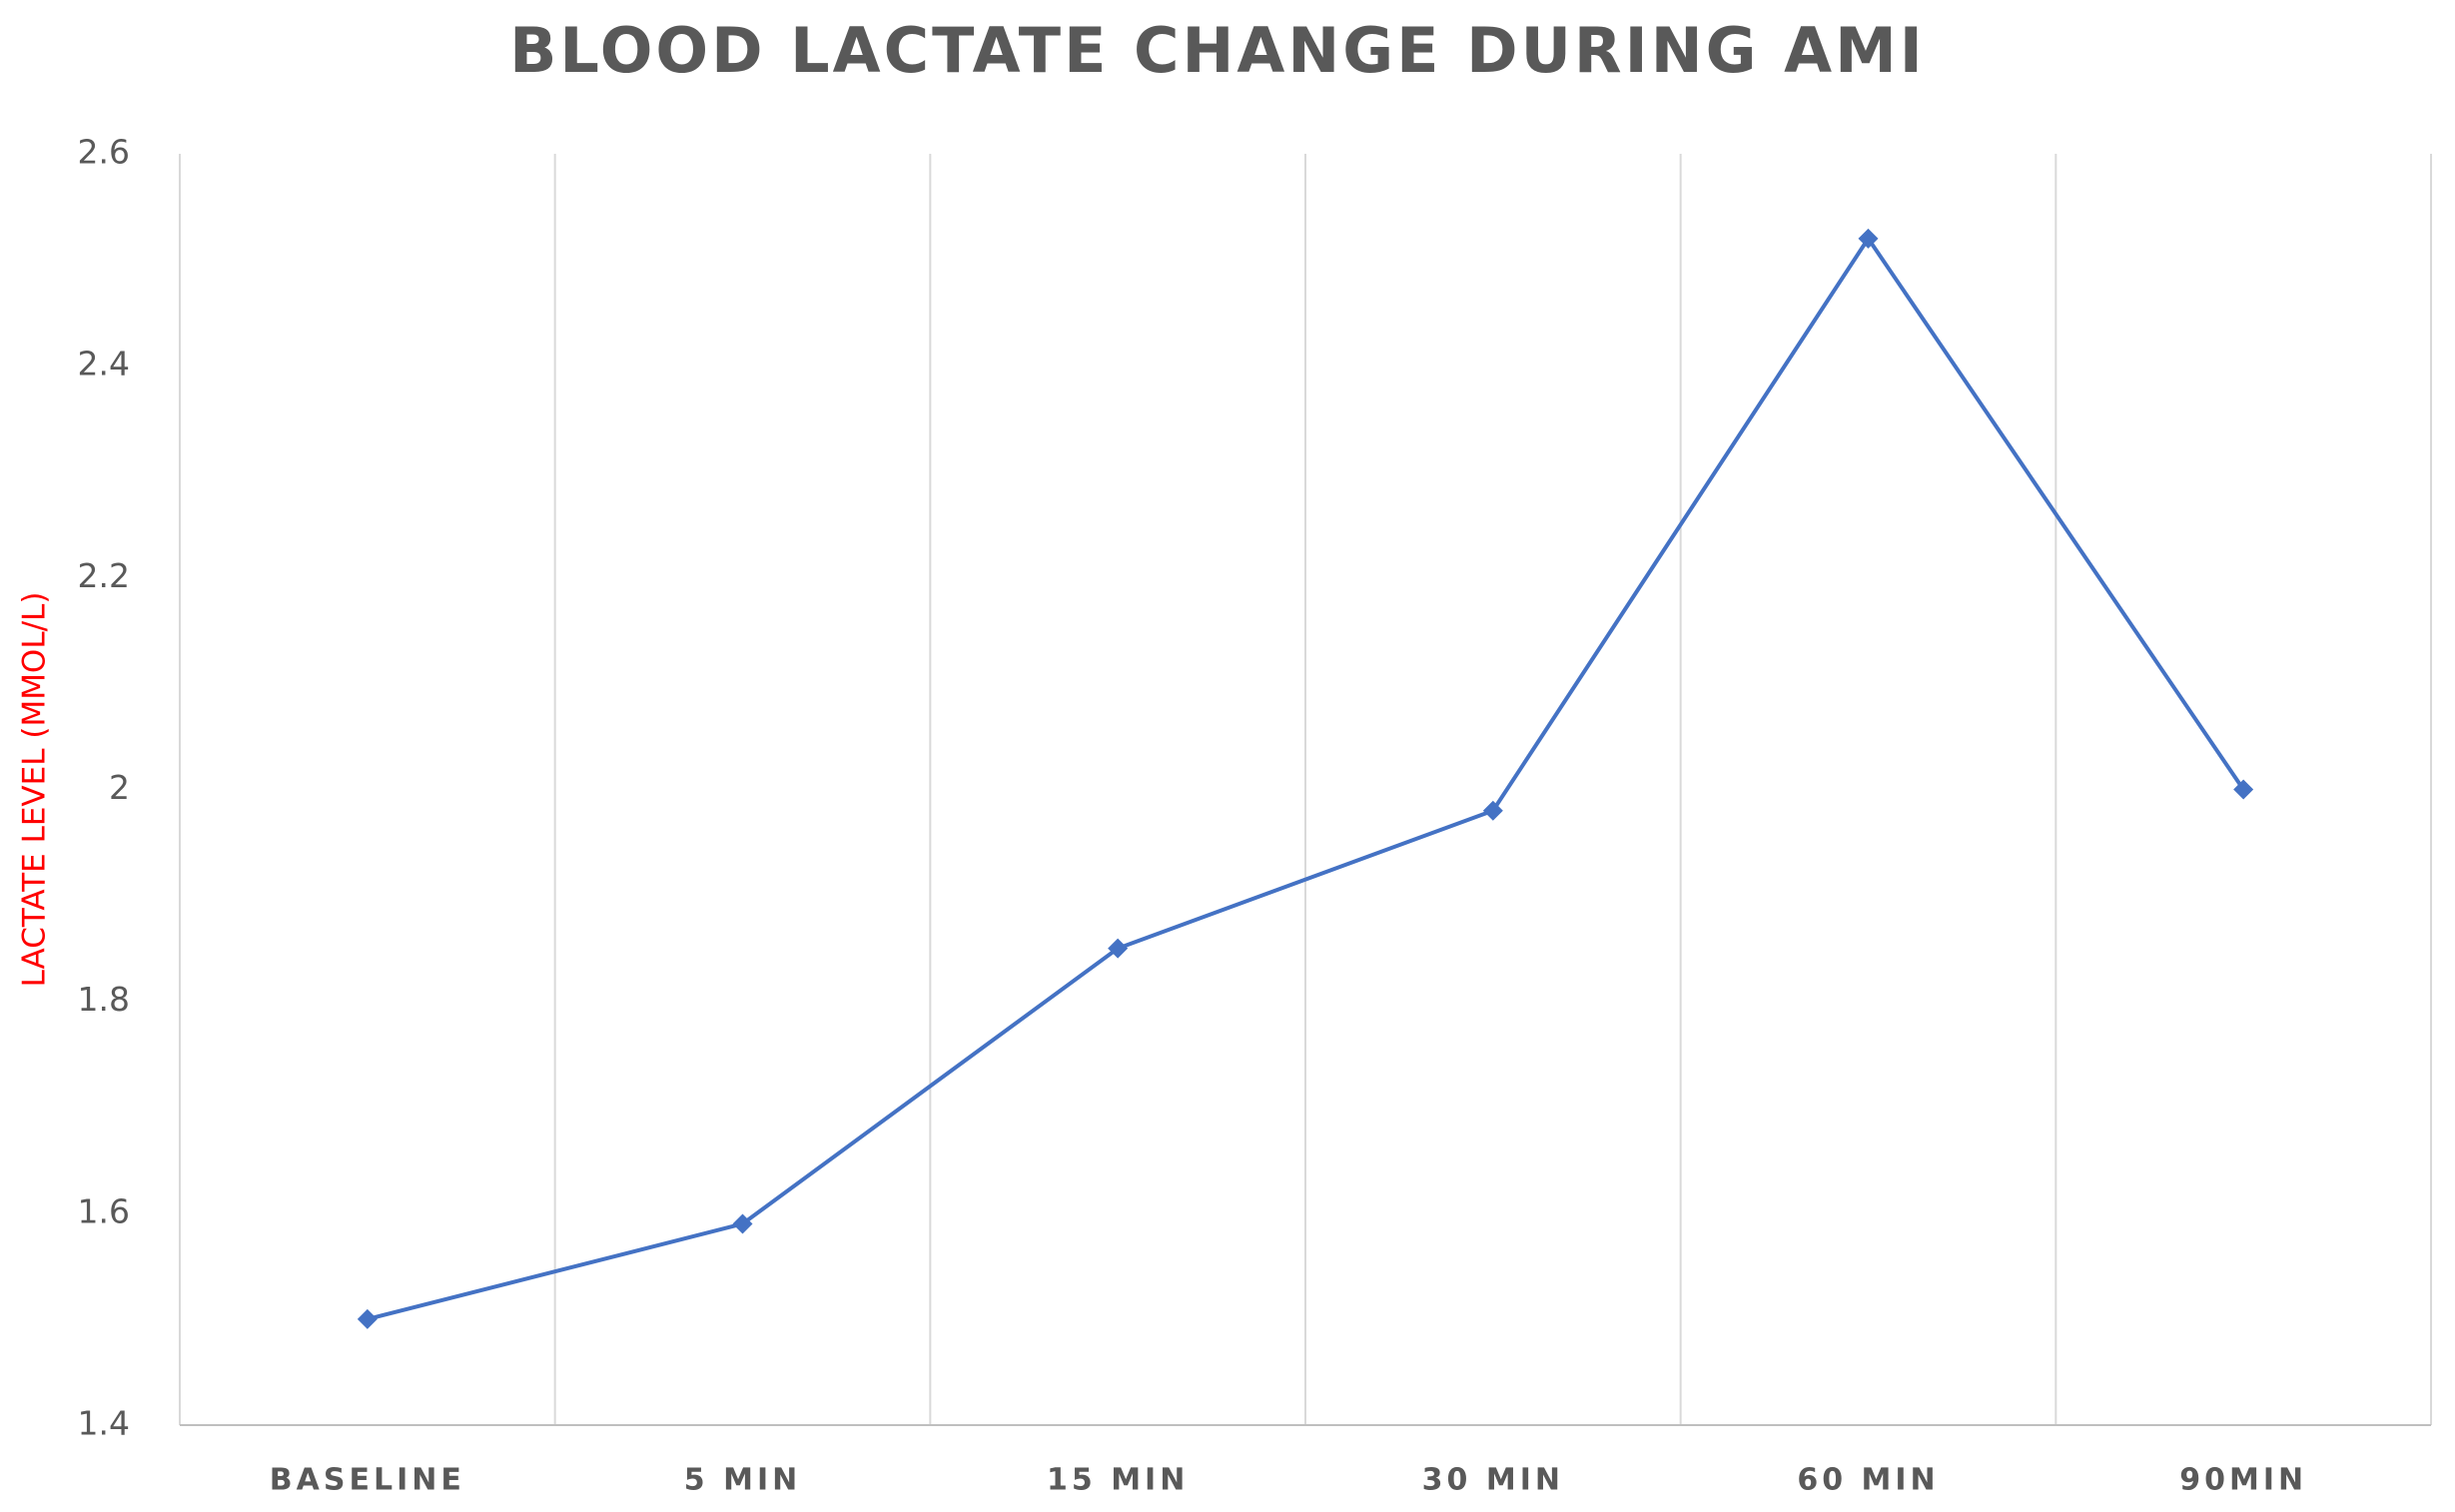  Describe the element at coordinates (1217, 50) in the screenshot. I see `chart-title: BLOOD LACTATE CHANGE DURING AMI` at that location.